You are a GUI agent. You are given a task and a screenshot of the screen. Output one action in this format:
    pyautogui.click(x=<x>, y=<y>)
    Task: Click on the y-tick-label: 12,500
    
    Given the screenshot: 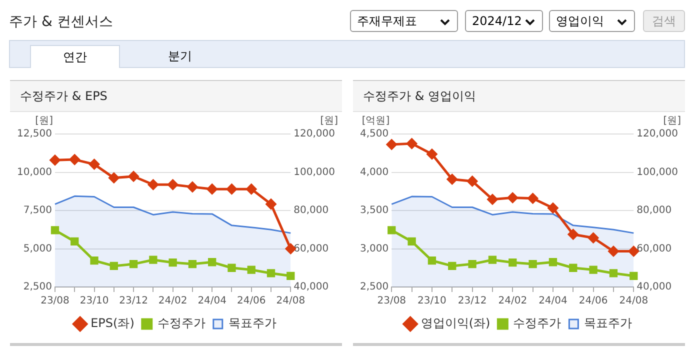 What is the action you would take?
    pyautogui.click(x=34, y=134)
    